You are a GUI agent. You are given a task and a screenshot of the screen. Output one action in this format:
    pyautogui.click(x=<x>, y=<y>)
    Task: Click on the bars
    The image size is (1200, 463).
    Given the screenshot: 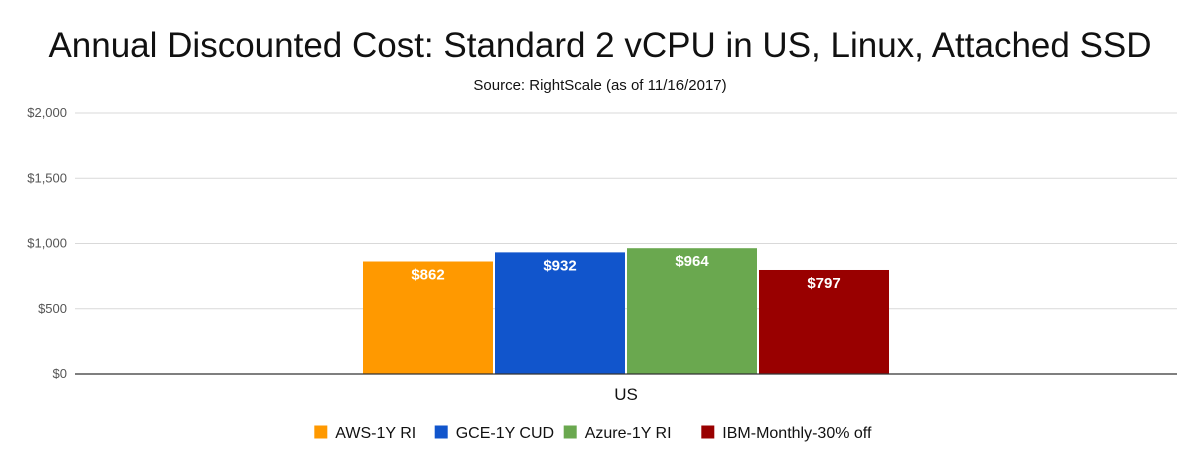 What is the action you would take?
    pyautogui.click(x=626, y=311)
    